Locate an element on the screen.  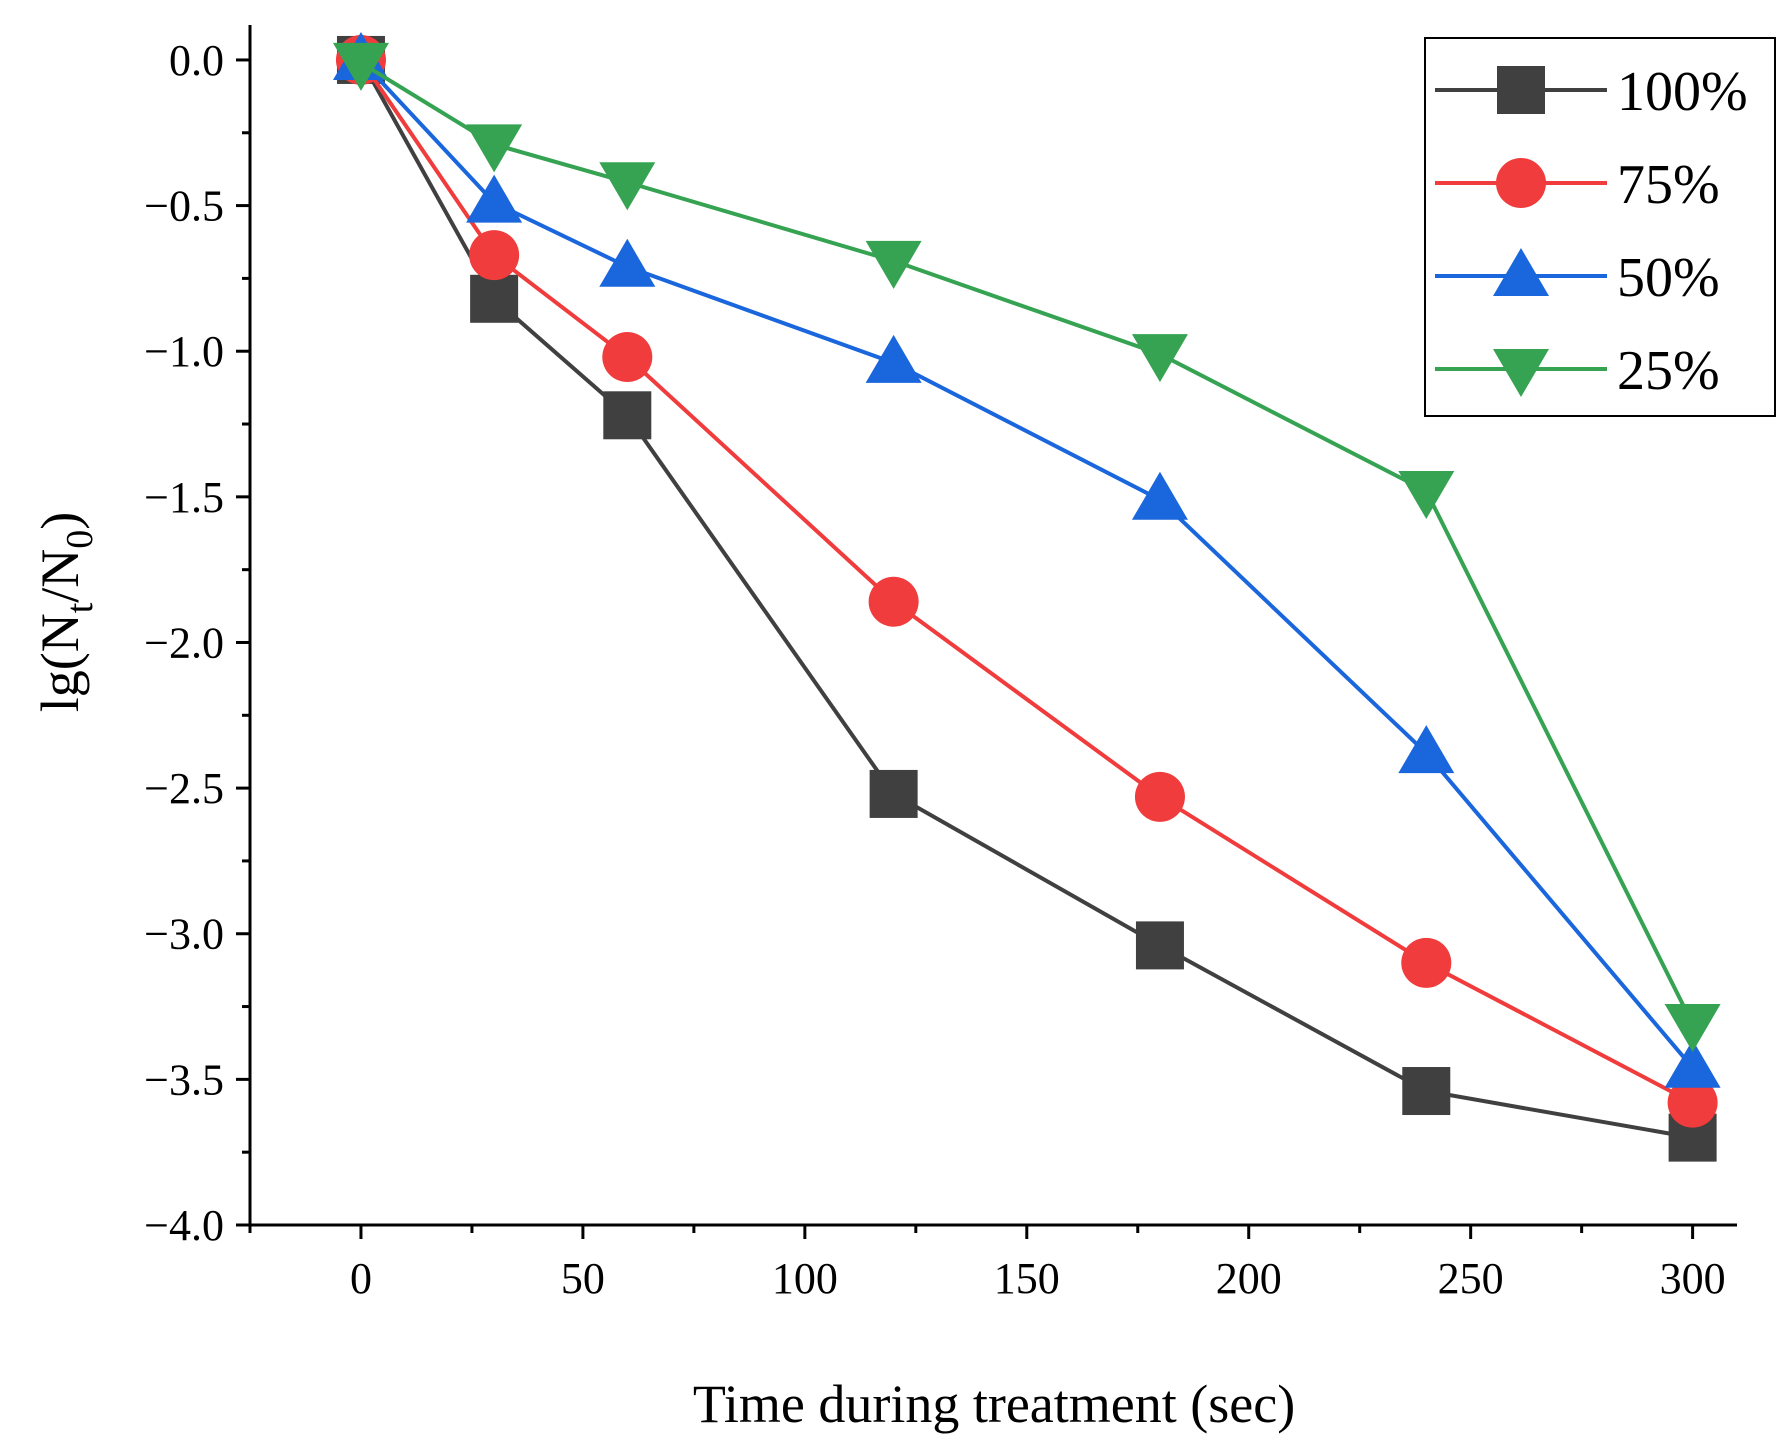
y-axis-title-sub-0: 0 is located at coordinates (80, 539).